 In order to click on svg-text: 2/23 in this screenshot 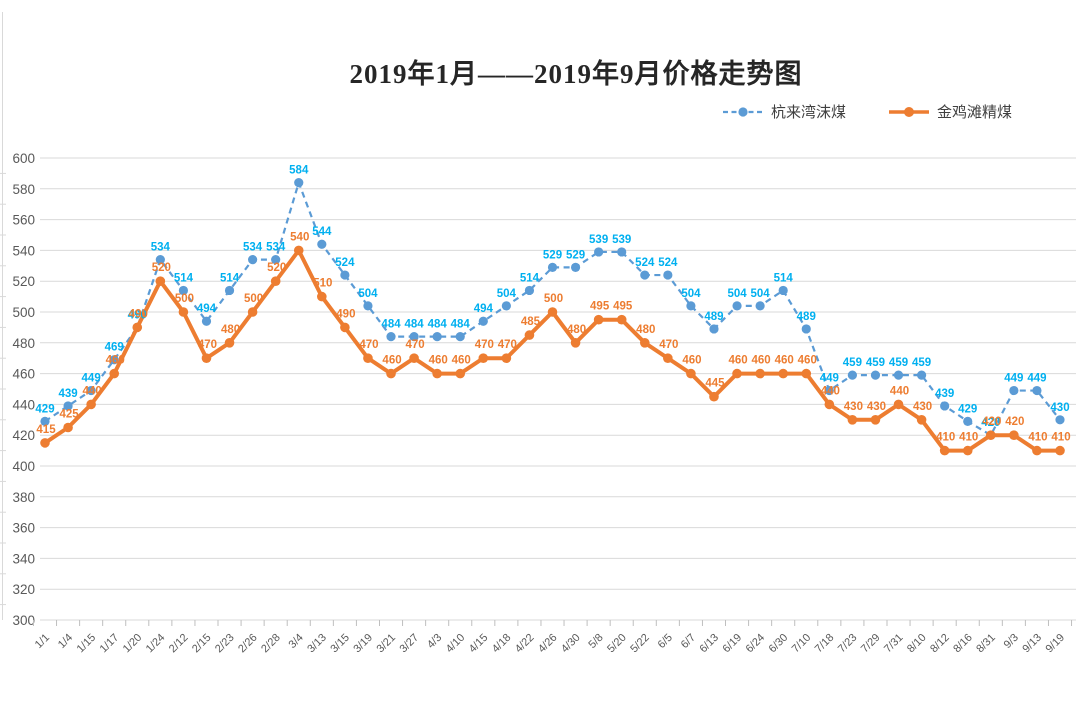, I will do `click(225, 644)`.